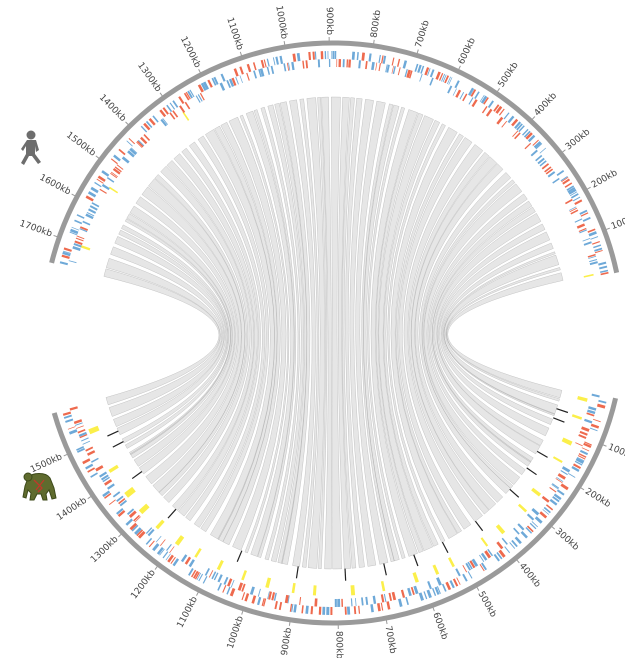  Describe the element at coordinates (72, 509) in the screenshot. I see `bottom-tick-label: 1400kb` at that location.